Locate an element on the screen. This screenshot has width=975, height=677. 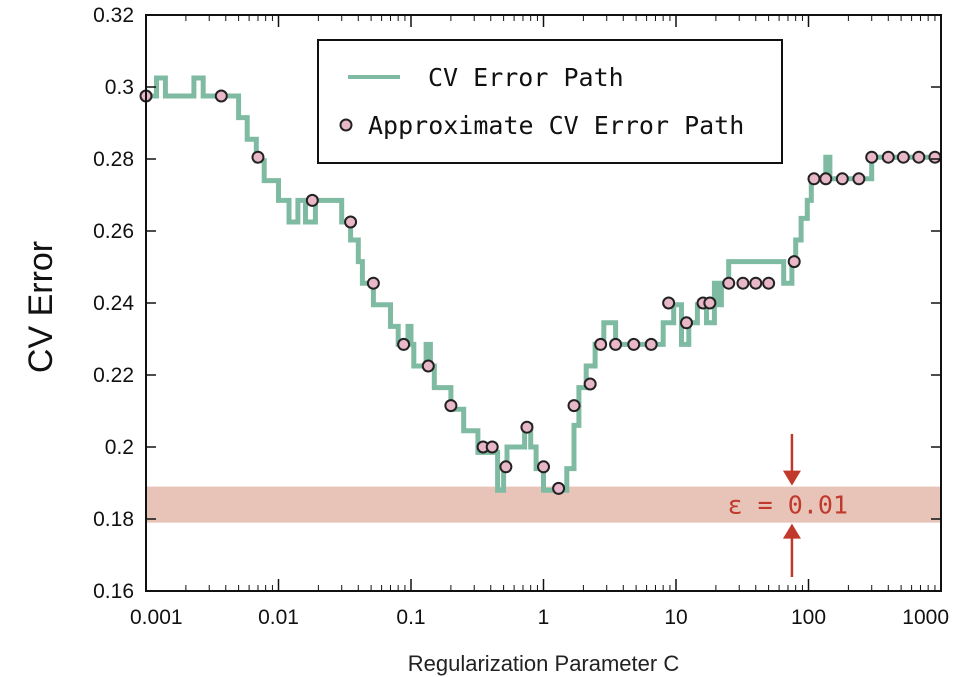
legend-entry-cv-error-path: CV Error Path is located at coordinates (526, 77).